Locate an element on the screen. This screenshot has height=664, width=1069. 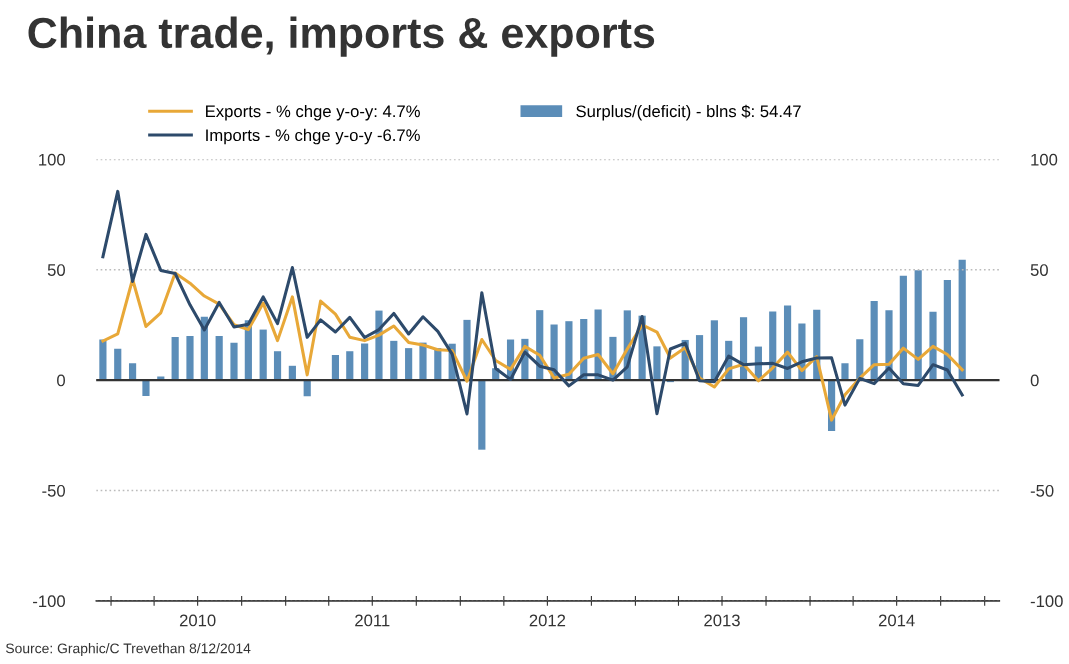
y2-tick-label: 0 is located at coordinates (1034, 380).